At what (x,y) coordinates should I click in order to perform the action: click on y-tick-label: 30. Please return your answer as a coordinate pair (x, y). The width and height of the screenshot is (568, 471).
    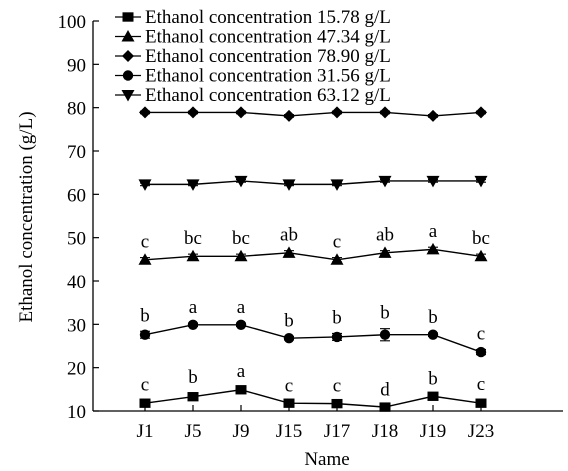
    Looking at the image, I should click on (76, 325).